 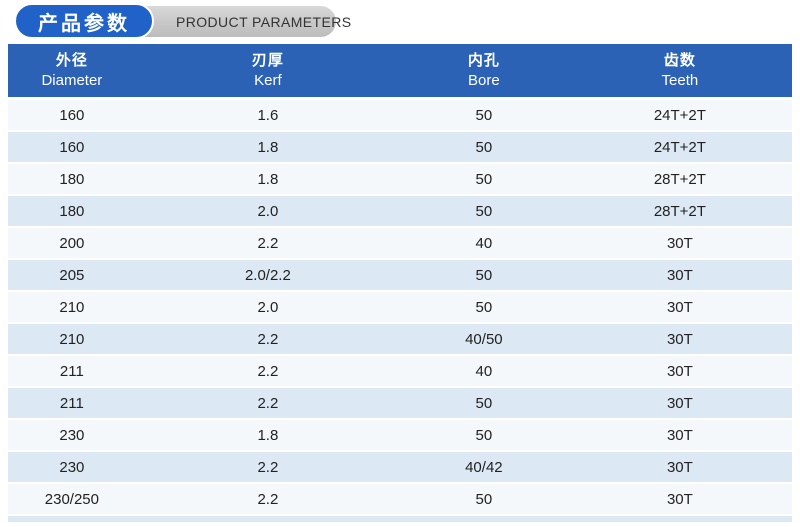 What do you see at coordinates (267, 72) in the screenshot?
I see `column-header: 刃厚 Kerf` at bounding box center [267, 72].